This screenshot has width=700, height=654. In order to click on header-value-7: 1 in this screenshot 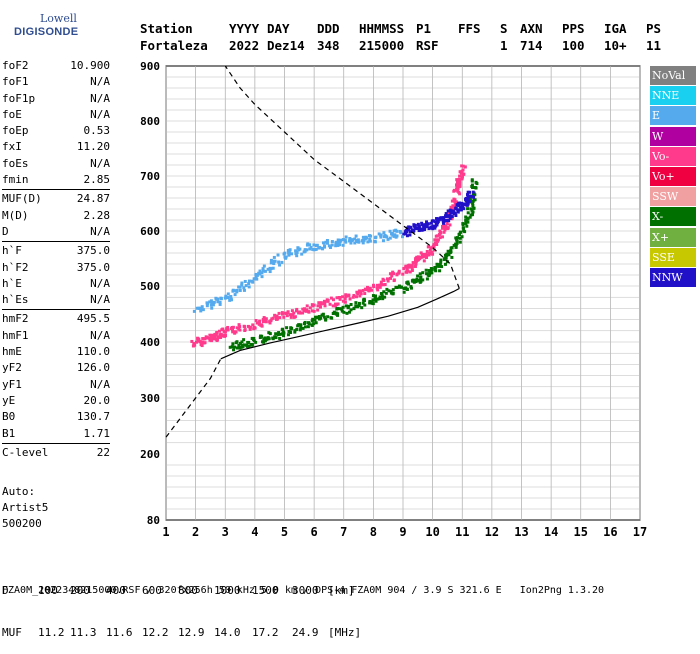, I will do `click(504, 45)`.